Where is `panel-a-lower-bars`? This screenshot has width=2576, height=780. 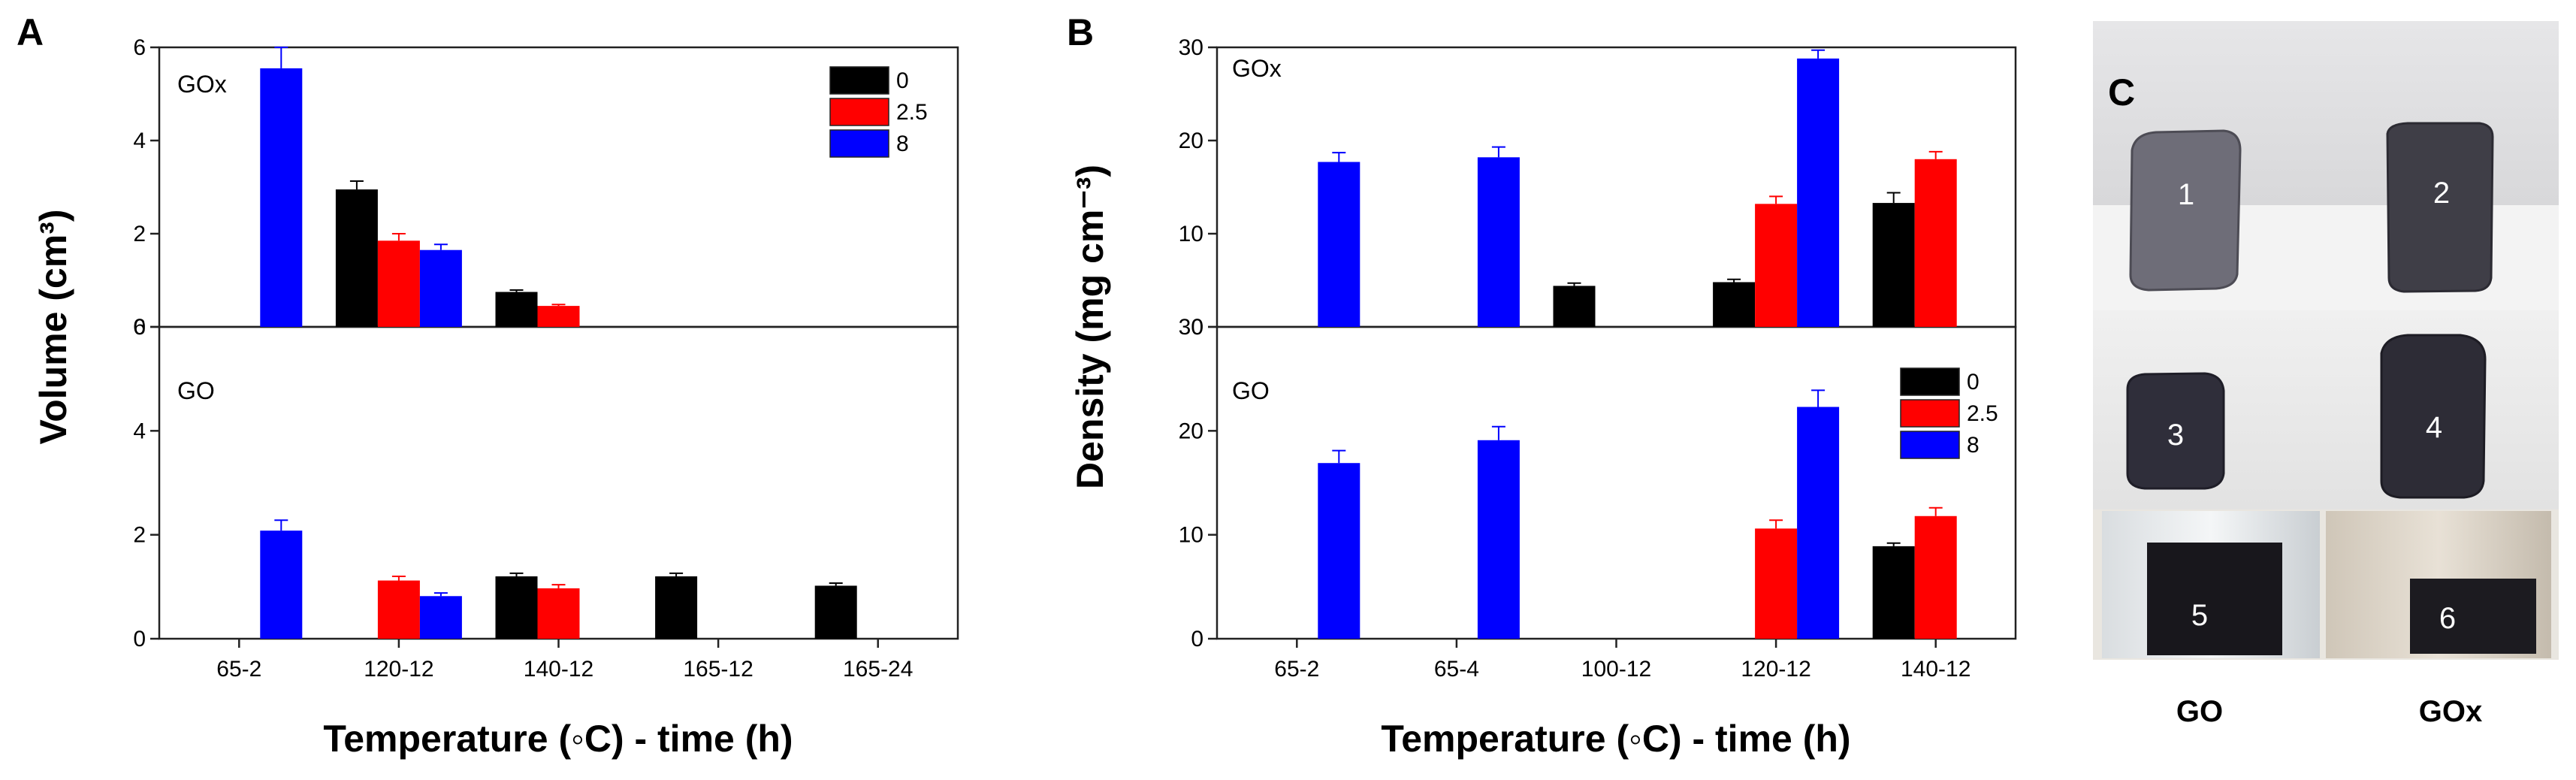 panel-a-lower-bars is located at coordinates (558, 579).